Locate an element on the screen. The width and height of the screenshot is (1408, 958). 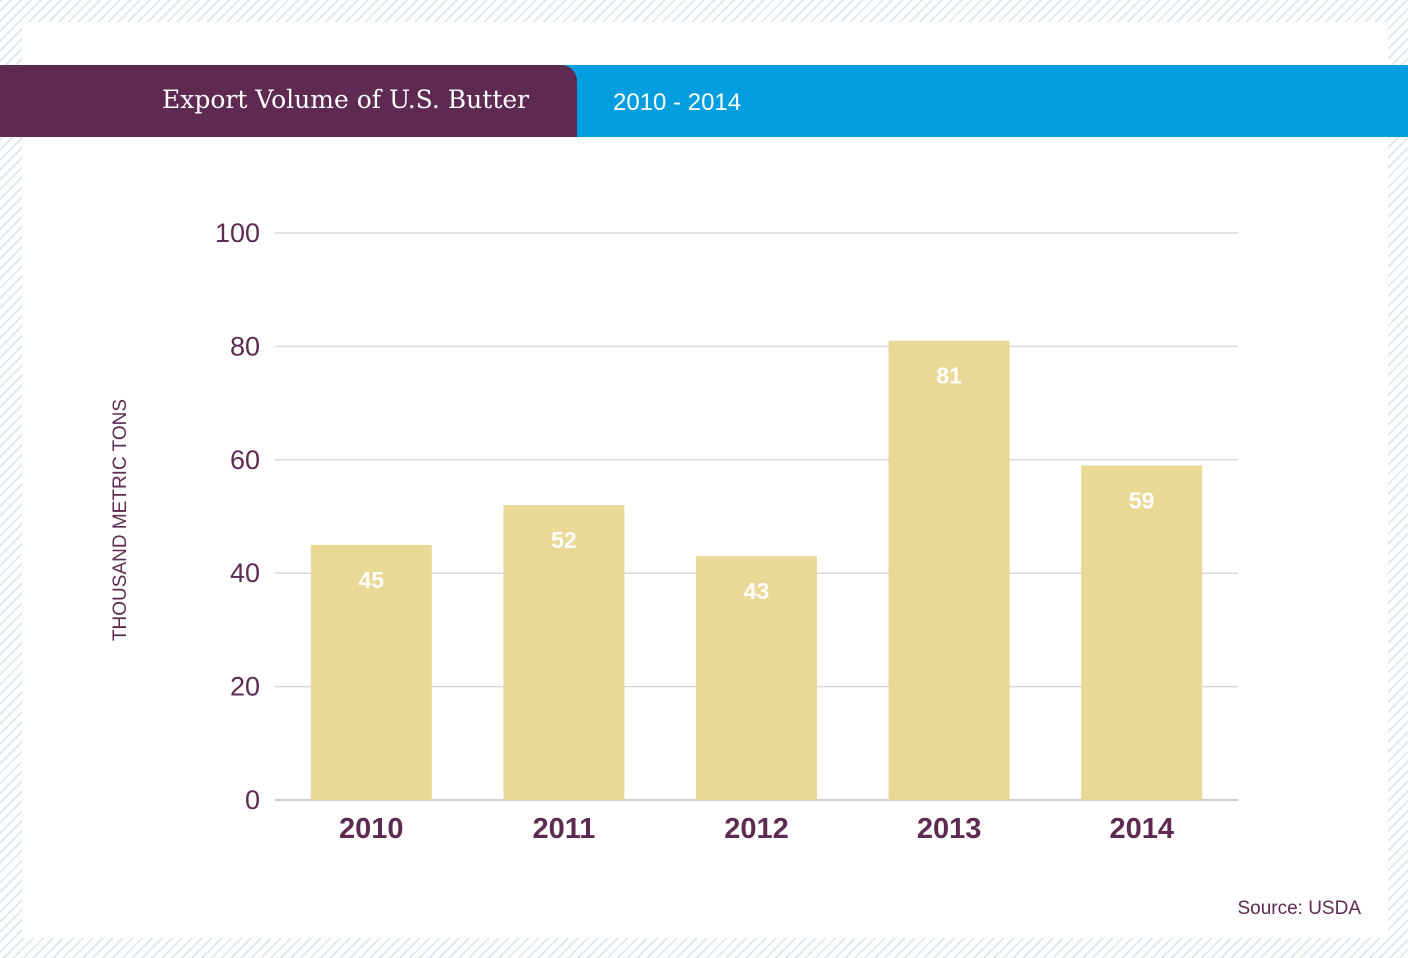
x-tick-label: 2011 is located at coordinates (563, 829).